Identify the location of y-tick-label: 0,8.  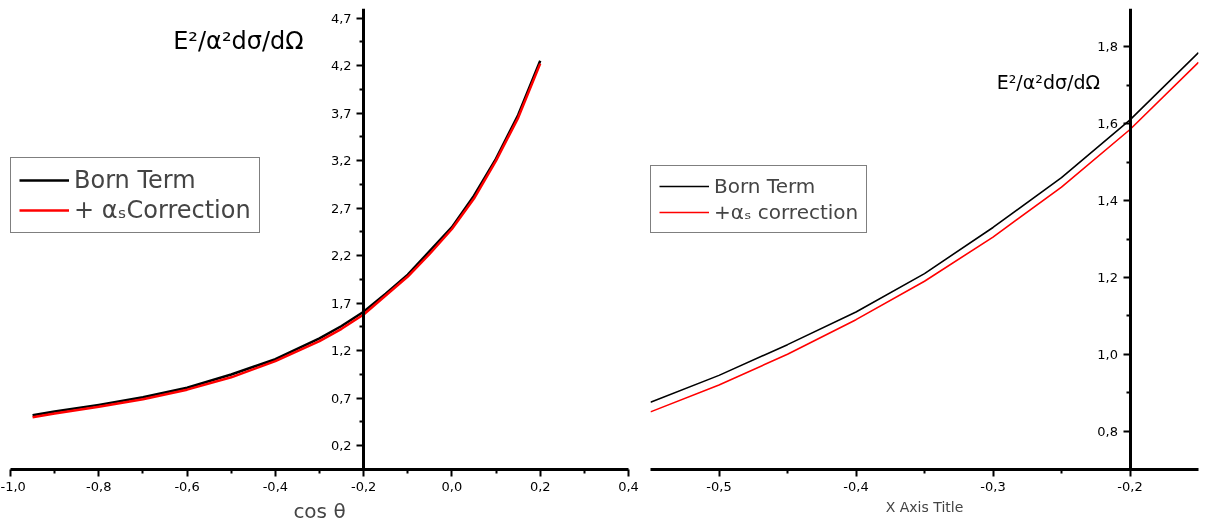
(1108, 431).